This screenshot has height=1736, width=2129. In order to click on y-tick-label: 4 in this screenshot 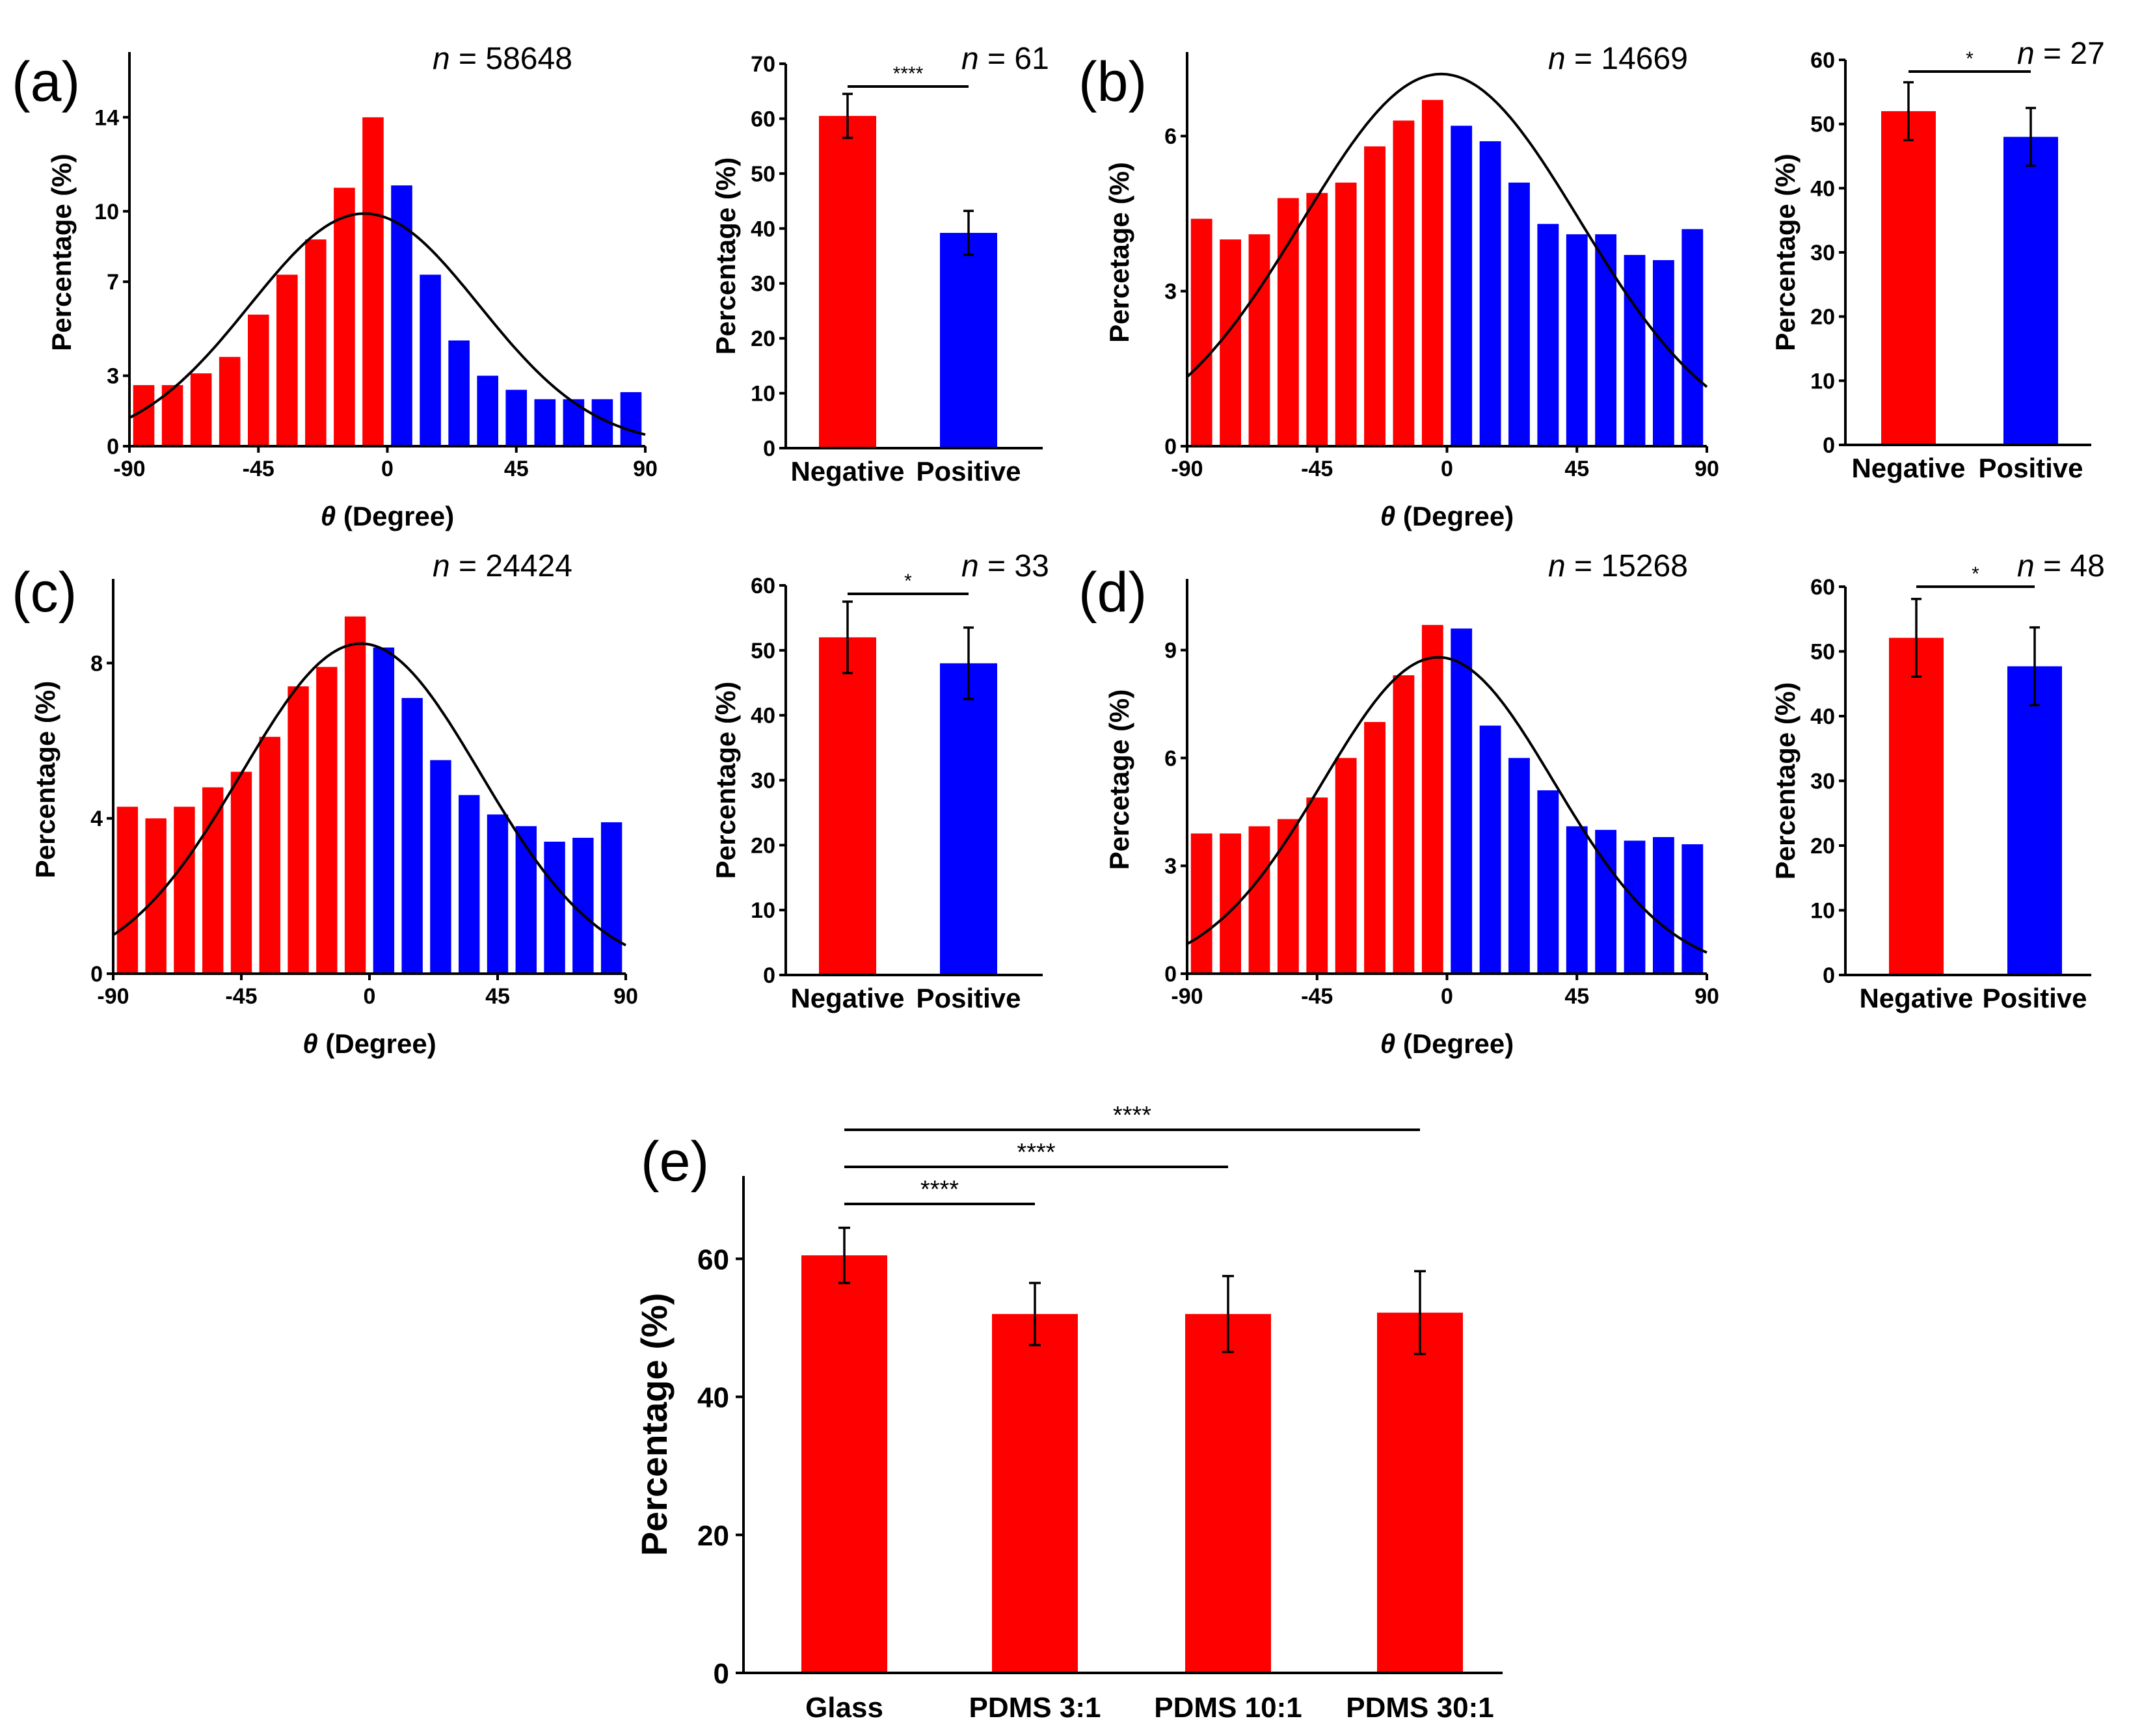, I will do `click(96, 819)`.